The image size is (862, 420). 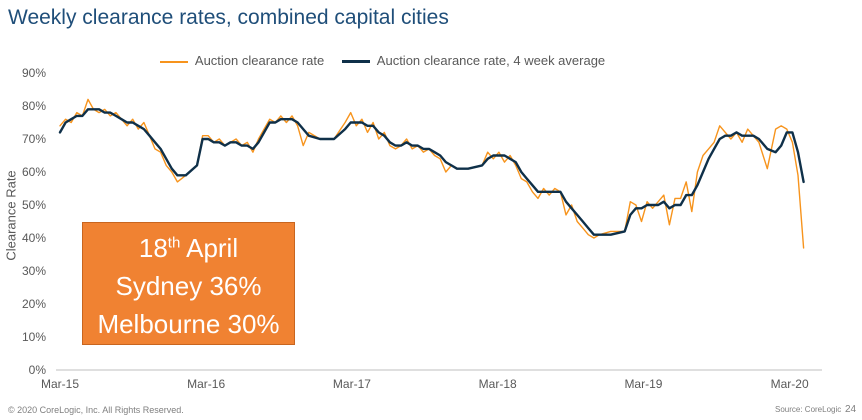 I want to click on y-axis-label: Clearance Rate, so click(x=11, y=215).